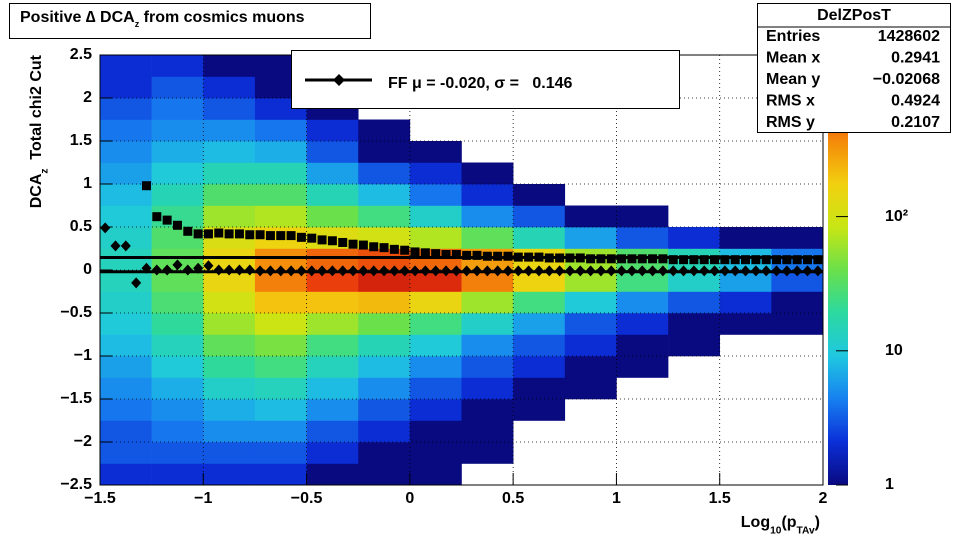  I want to click on x-axis-label: Log10(pTAv), so click(780, 525).